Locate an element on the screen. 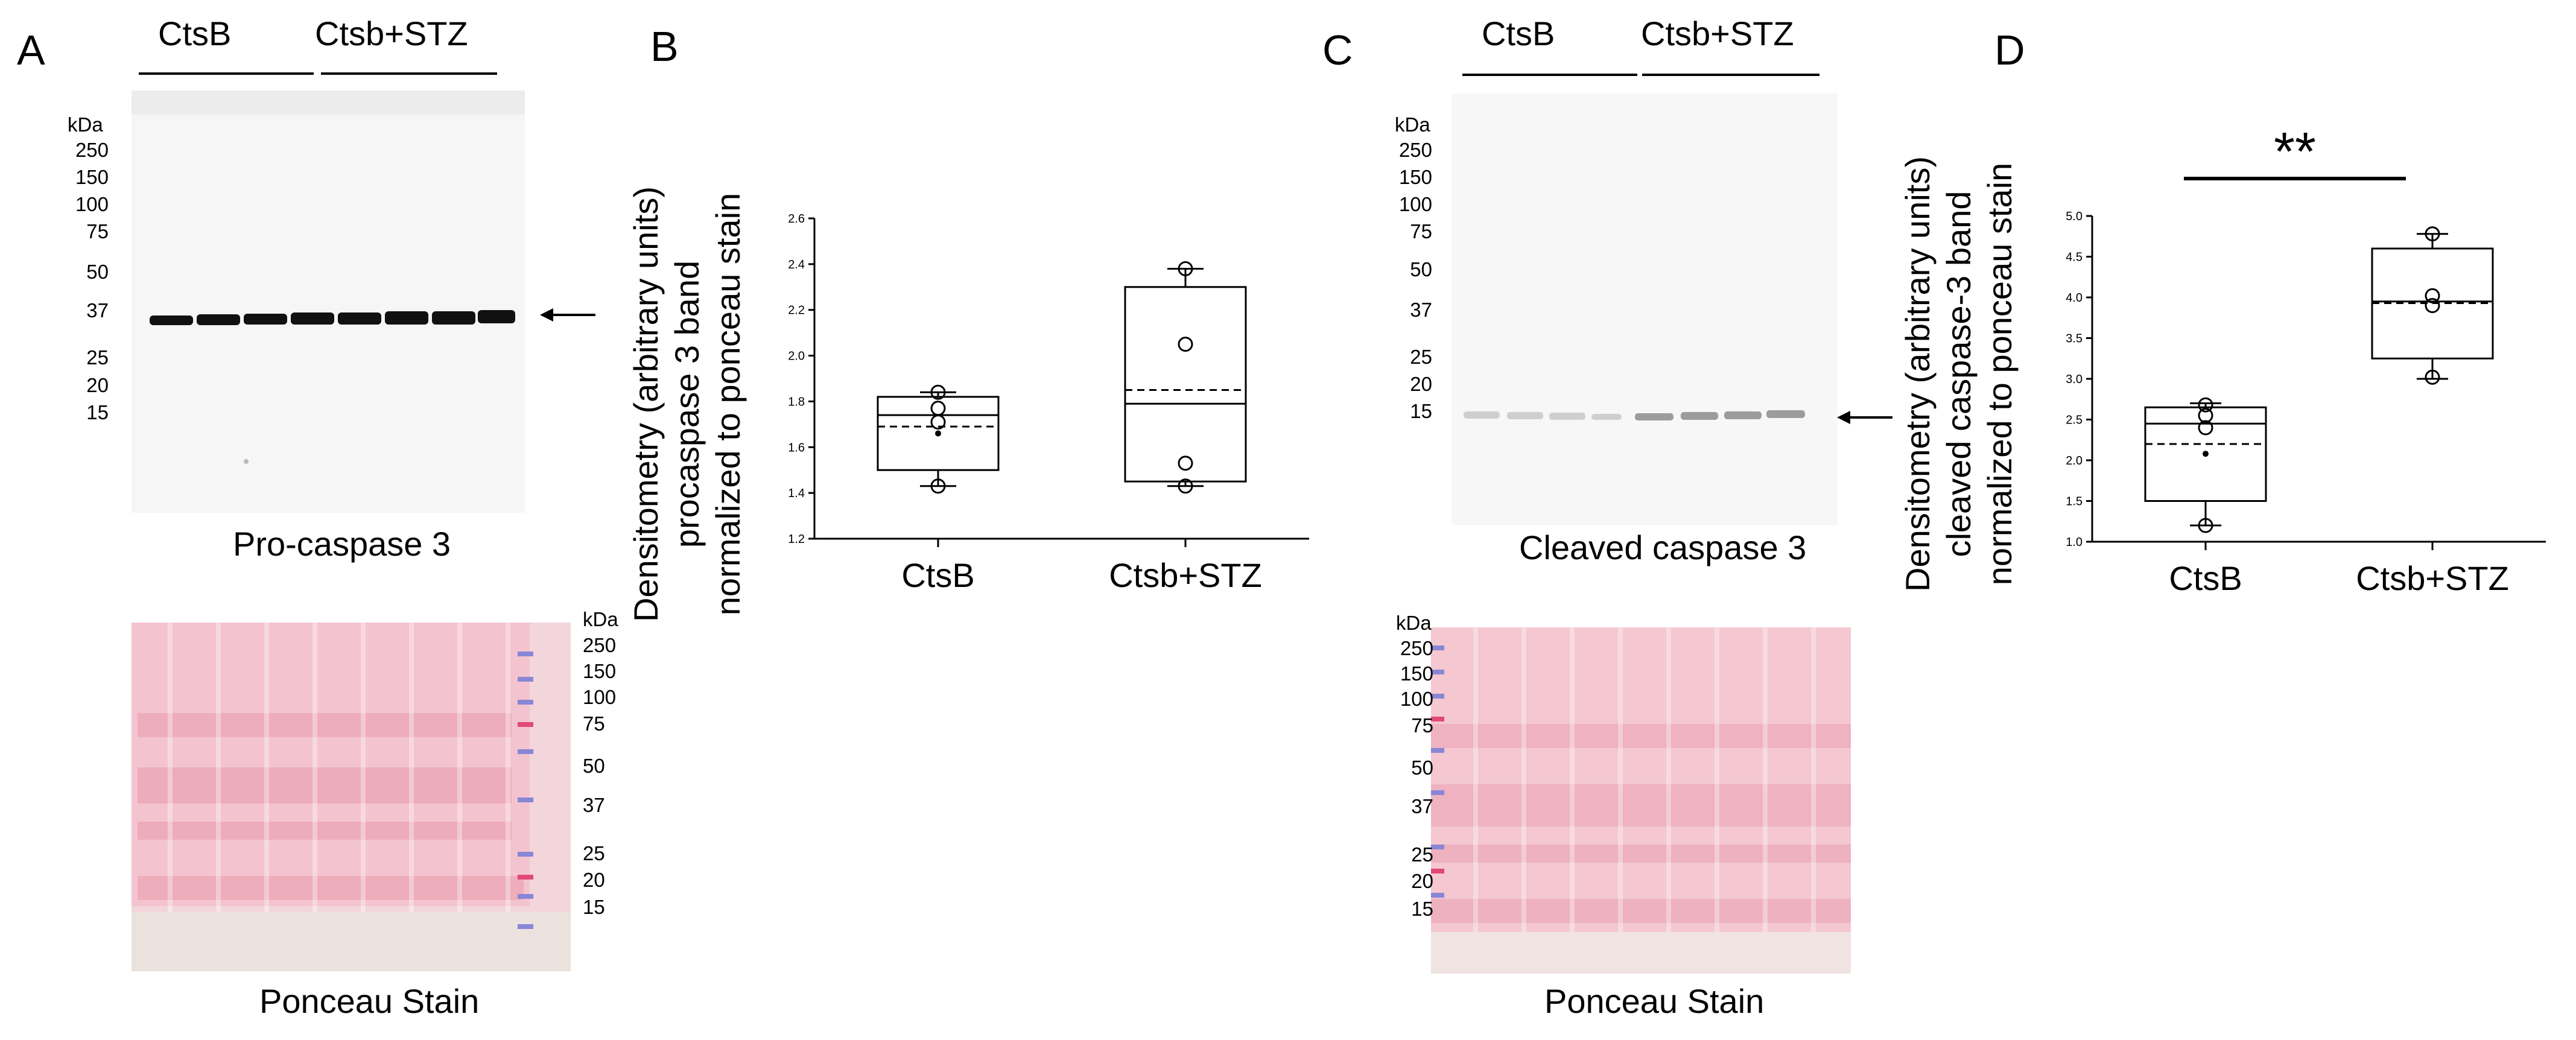 Image resolution: width=2576 pixels, height=1040 pixels. plot-area: 1.2 1.4 1.6 1.8 2.0 2.2 2.4 2.6 CtsB Ctsb+STZ is located at coordinates (1048, 403).